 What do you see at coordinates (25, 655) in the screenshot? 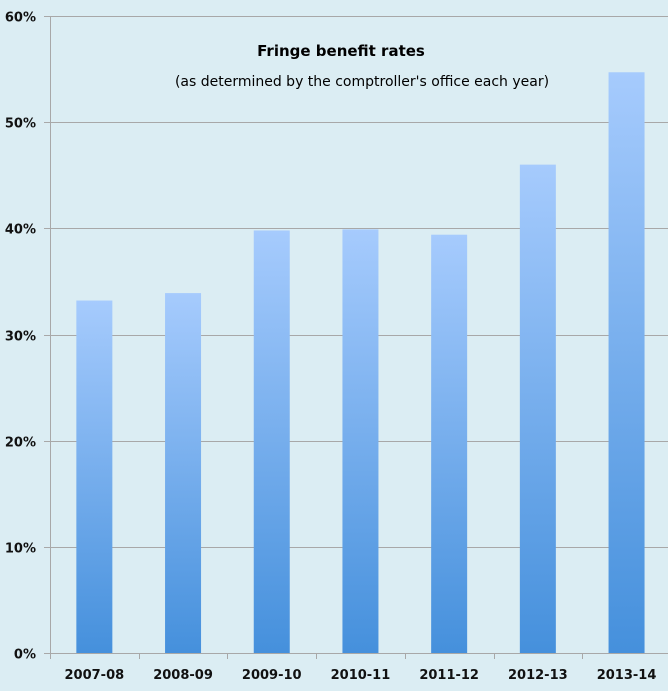
I see `y-tick-label: 0%` at bounding box center [25, 655].